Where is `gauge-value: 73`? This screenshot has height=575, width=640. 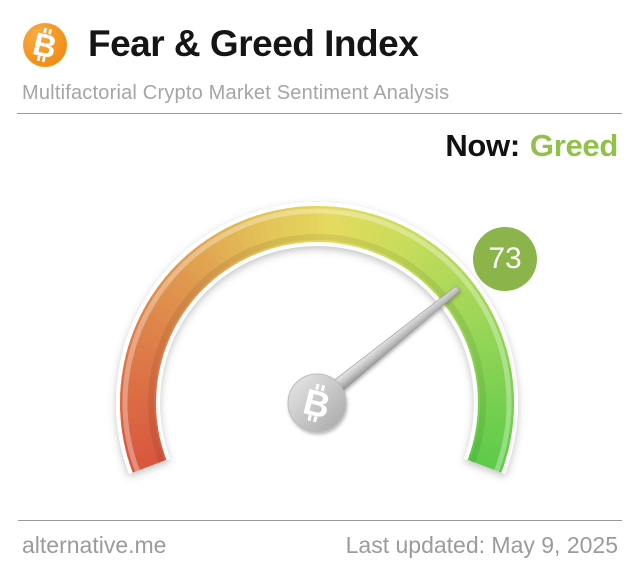 gauge-value: 73 is located at coordinates (505, 258).